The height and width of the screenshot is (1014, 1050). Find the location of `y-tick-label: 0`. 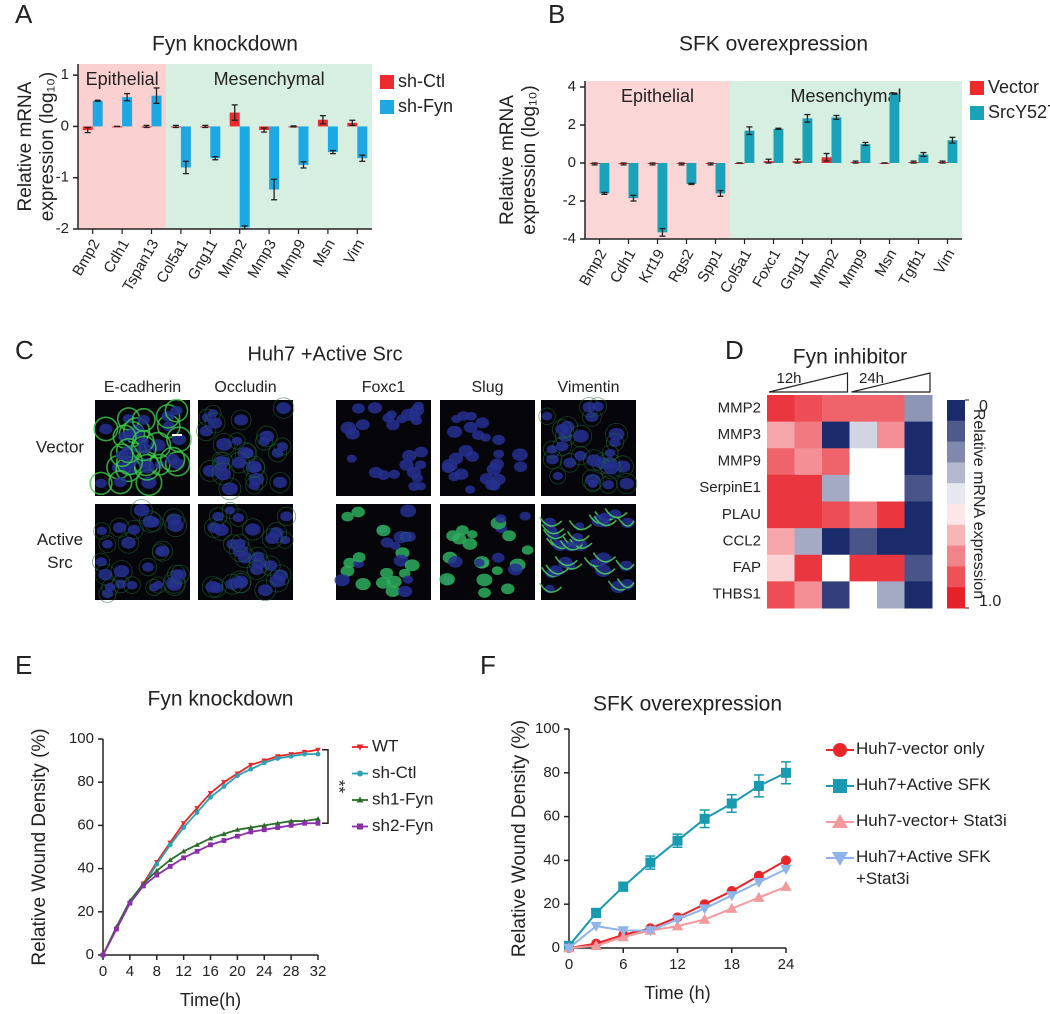

y-tick-label: 0 is located at coordinates (65, 125).